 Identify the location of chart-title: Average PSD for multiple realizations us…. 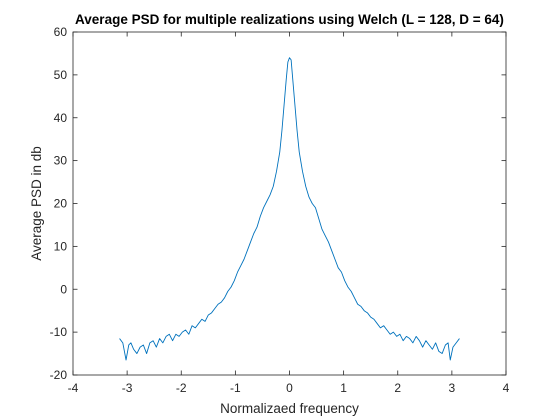
(289, 19).